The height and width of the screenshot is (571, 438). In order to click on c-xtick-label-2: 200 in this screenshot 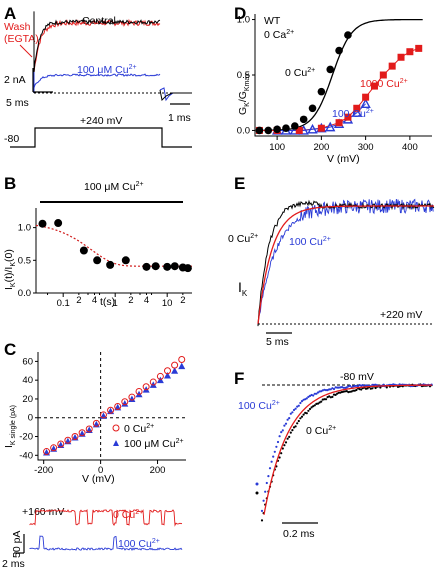, I will do `click(158, 470)`.